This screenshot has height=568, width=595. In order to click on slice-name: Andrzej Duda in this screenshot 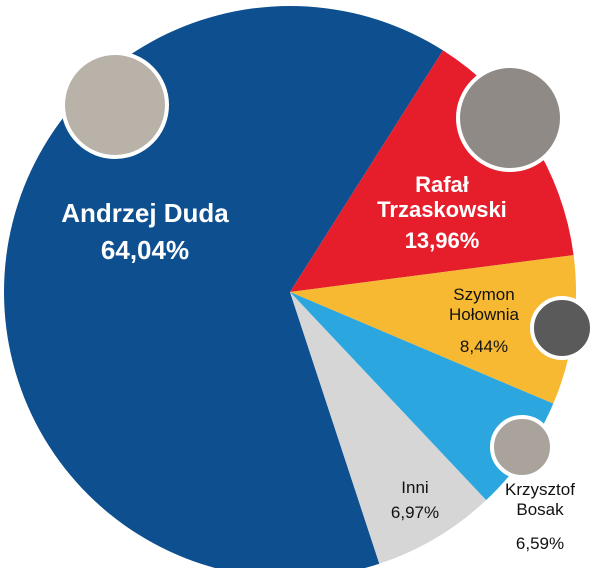, I will do `click(145, 213)`.